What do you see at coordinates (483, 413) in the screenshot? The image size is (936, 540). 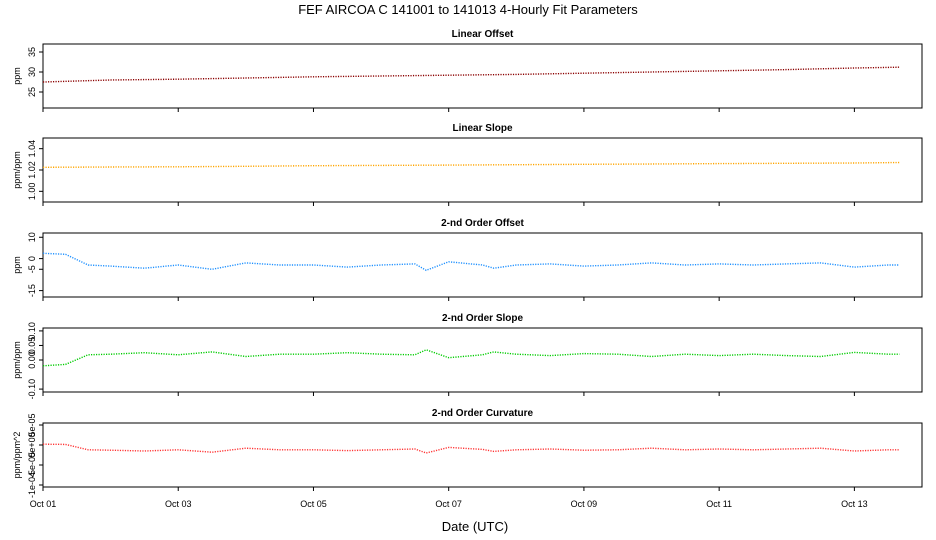 I see `panel-title: 2-nd Order Curvature` at bounding box center [483, 413].